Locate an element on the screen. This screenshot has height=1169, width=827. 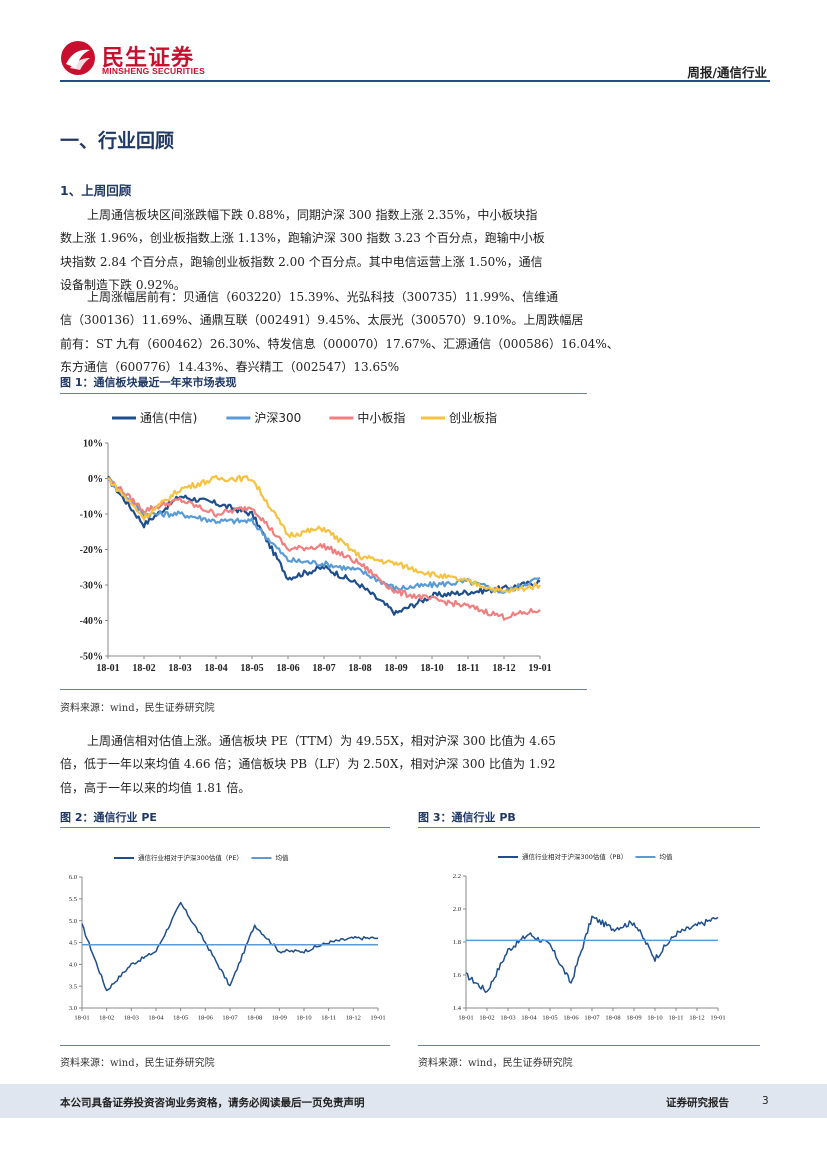
figure3-top-rule is located at coordinates (589, 827).